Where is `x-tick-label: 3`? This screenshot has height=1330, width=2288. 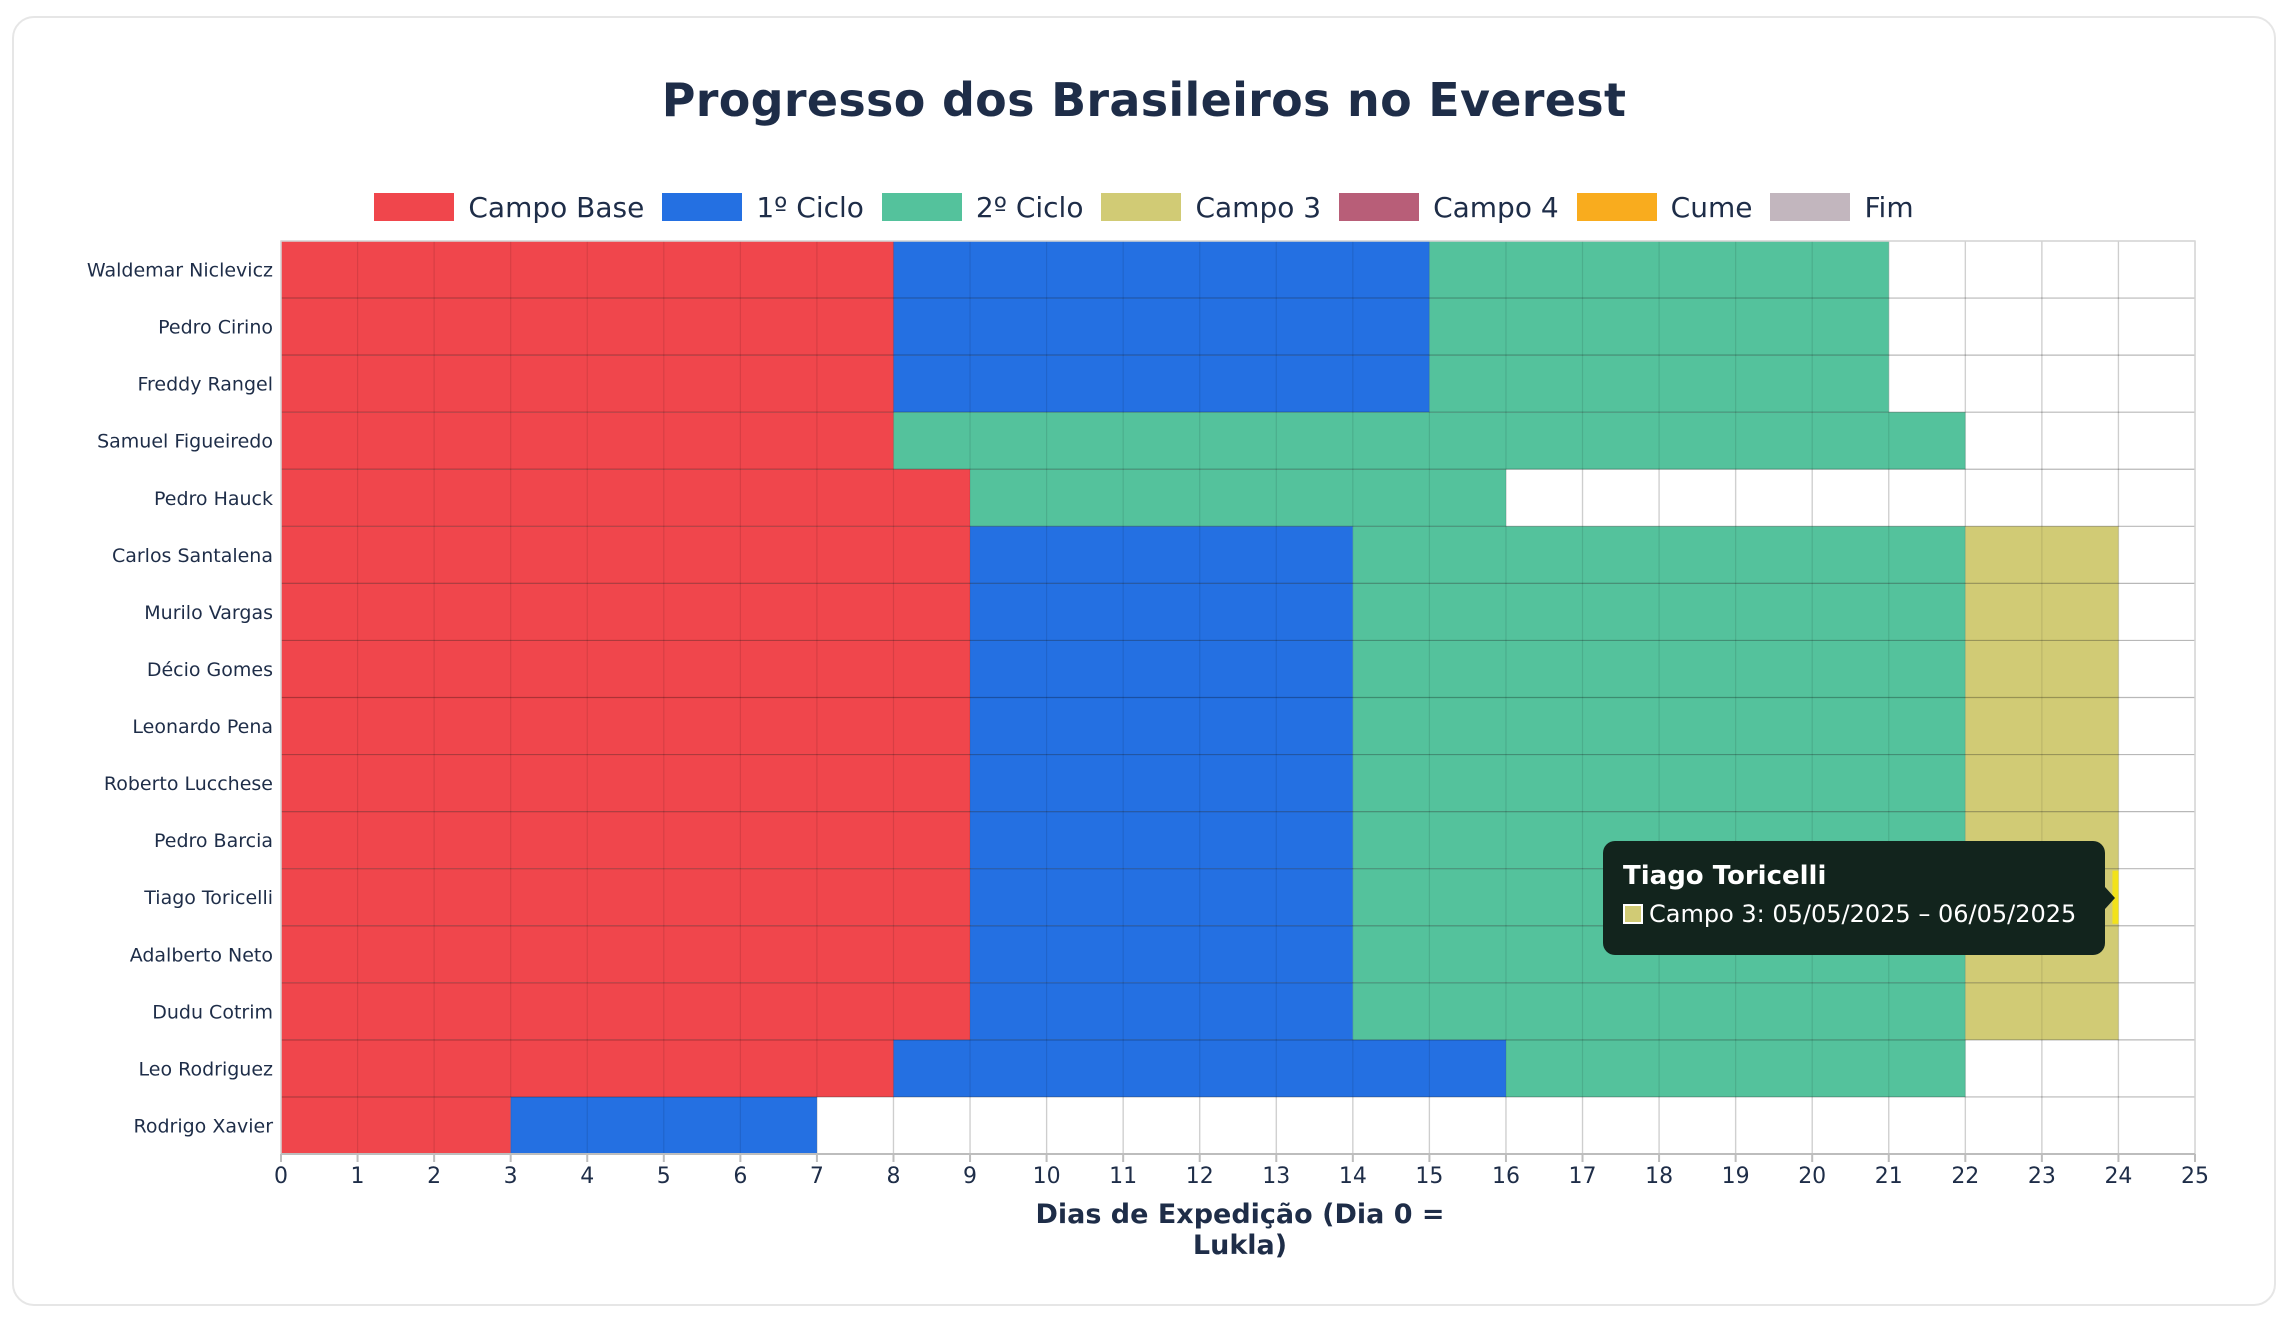 x-tick-label: 3 is located at coordinates (511, 1176).